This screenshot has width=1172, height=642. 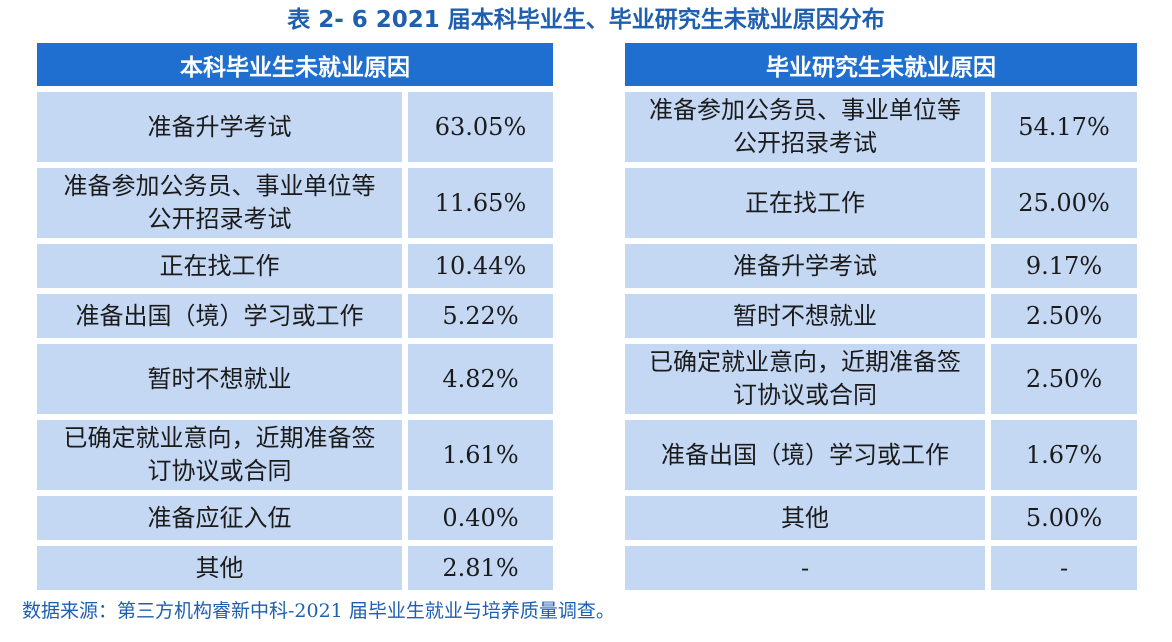 I want to click on percent-cell: 4.82%, so click(x=480, y=379).